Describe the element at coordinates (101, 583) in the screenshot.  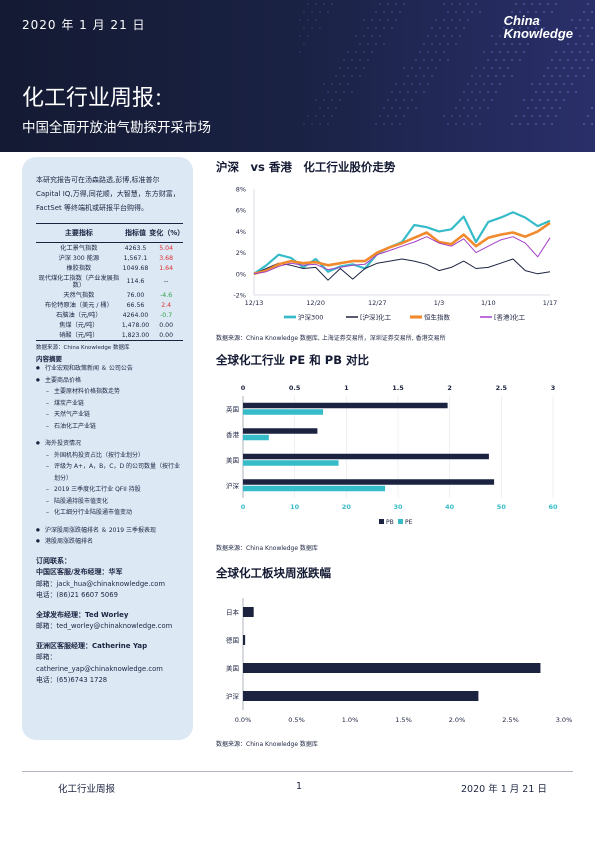
I see `cn-contact-email: 邮箱：jack_hua@chinaknowledge.com` at that location.